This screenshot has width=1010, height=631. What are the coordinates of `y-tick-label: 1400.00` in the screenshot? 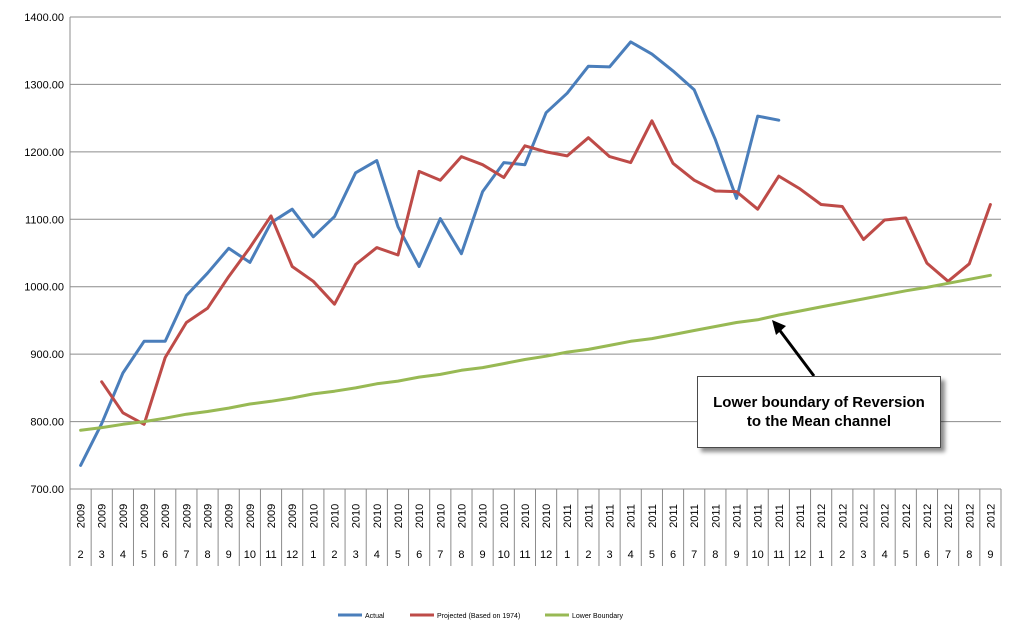 It's located at (44, 18).